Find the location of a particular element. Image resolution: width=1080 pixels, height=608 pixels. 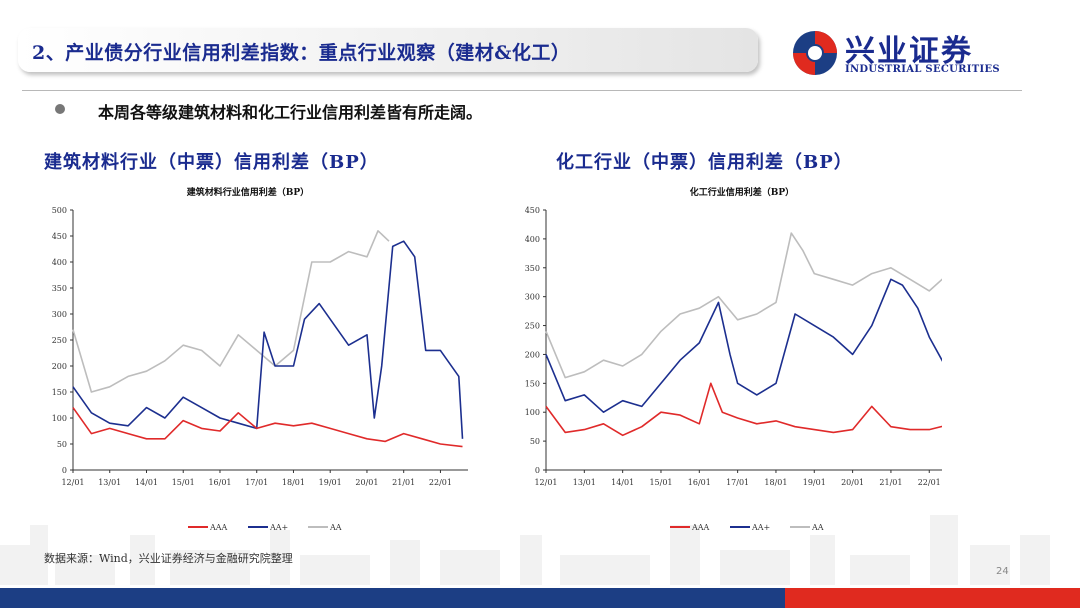

logo-text-en: INDUSTRIAL SECURITIES is located at coordinates (922, 69).